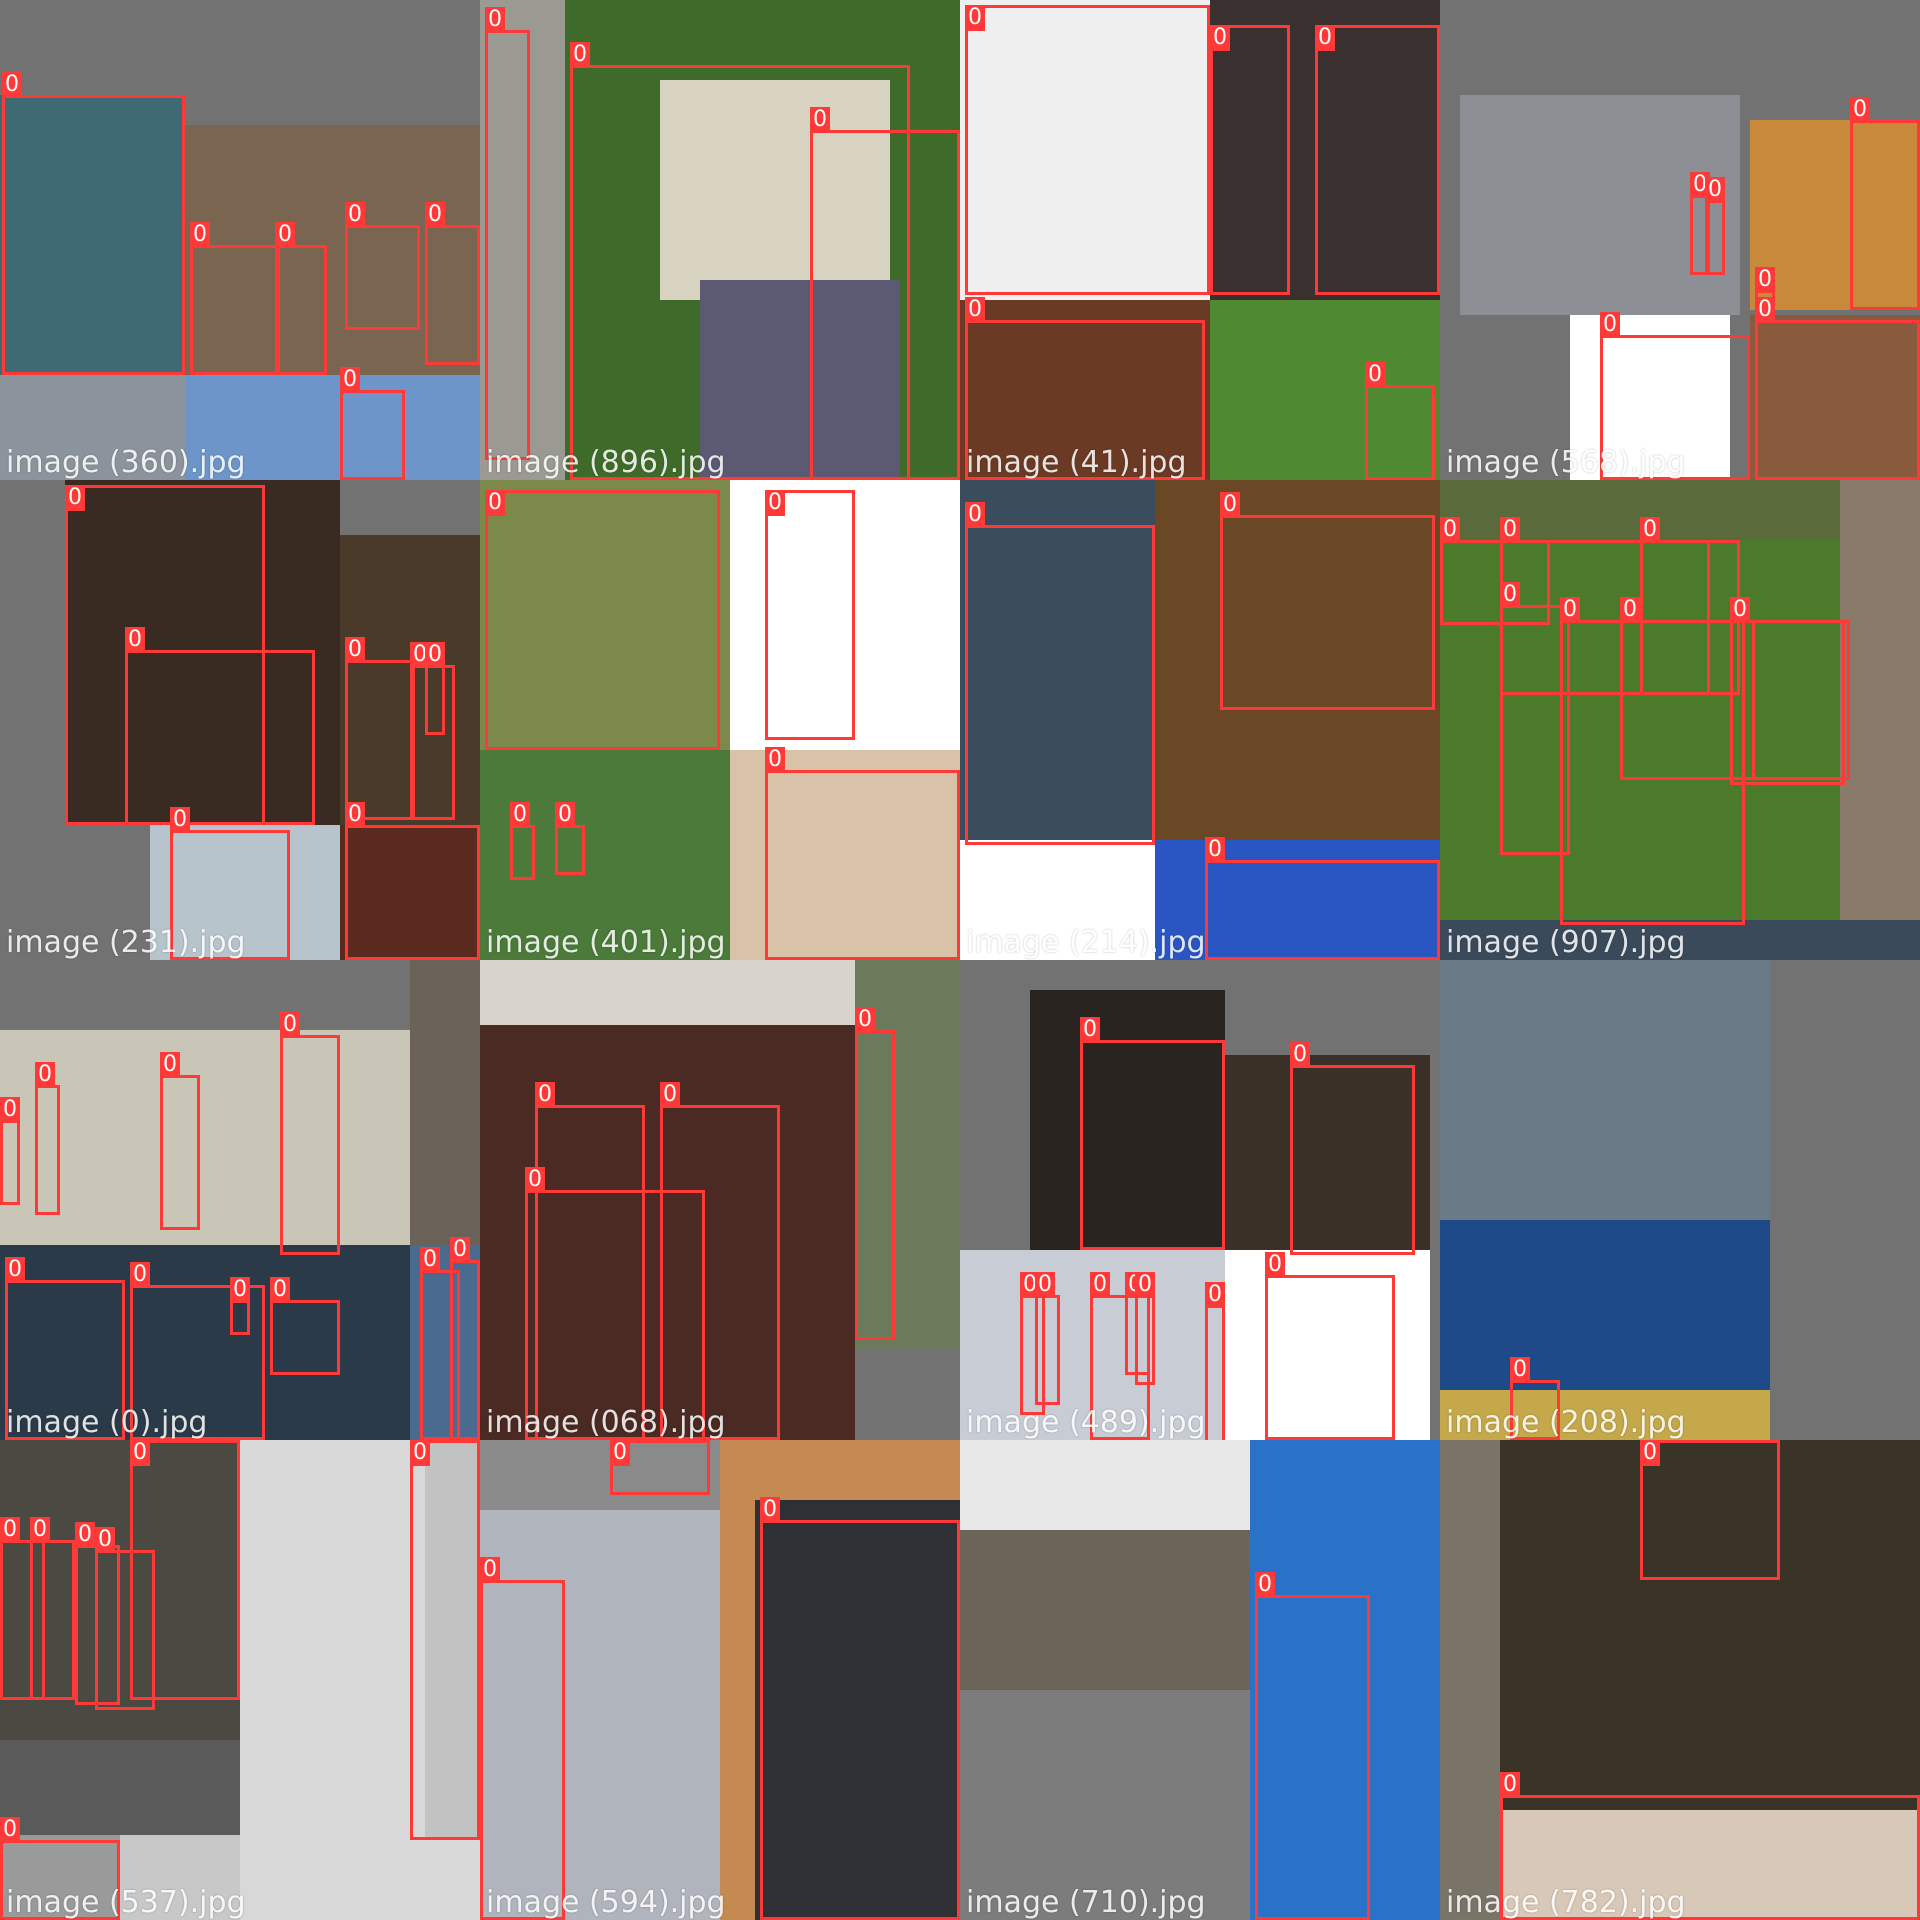  What do you see at coordinates (1566, 1902) in the screenshot?
I see `tile-filename-caption: image (782).jpg` at bounding box center [1566, 1902].